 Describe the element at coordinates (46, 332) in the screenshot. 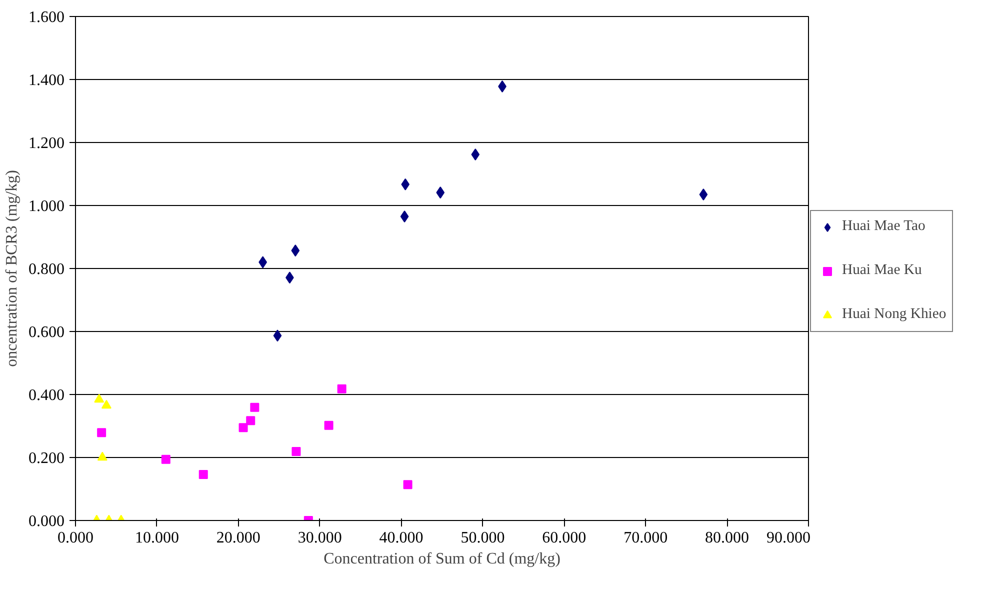

I see `y-tick-label: 0.600` at that location.